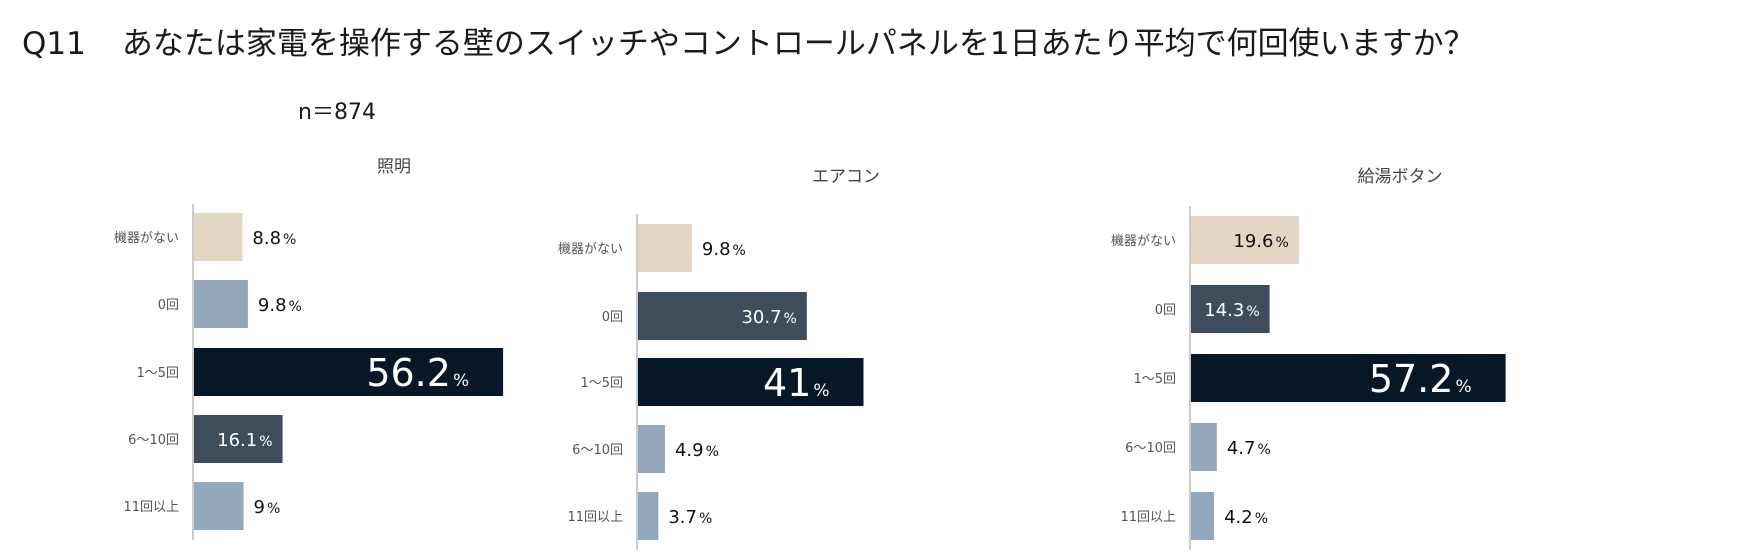 Image resolution: width=1752 pixels, height=554 pixels. What do you see at coordinates (1420, 379) in the screenshot?
I see `data-label: 57.2%` at bounding box center [1420, 379].